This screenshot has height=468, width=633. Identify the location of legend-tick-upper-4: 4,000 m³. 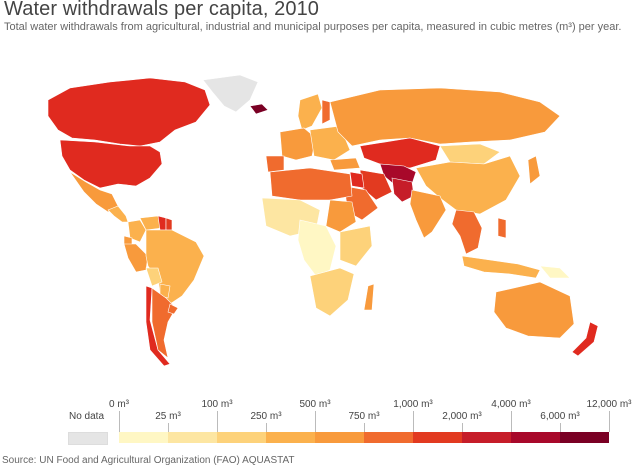
(511, 404).